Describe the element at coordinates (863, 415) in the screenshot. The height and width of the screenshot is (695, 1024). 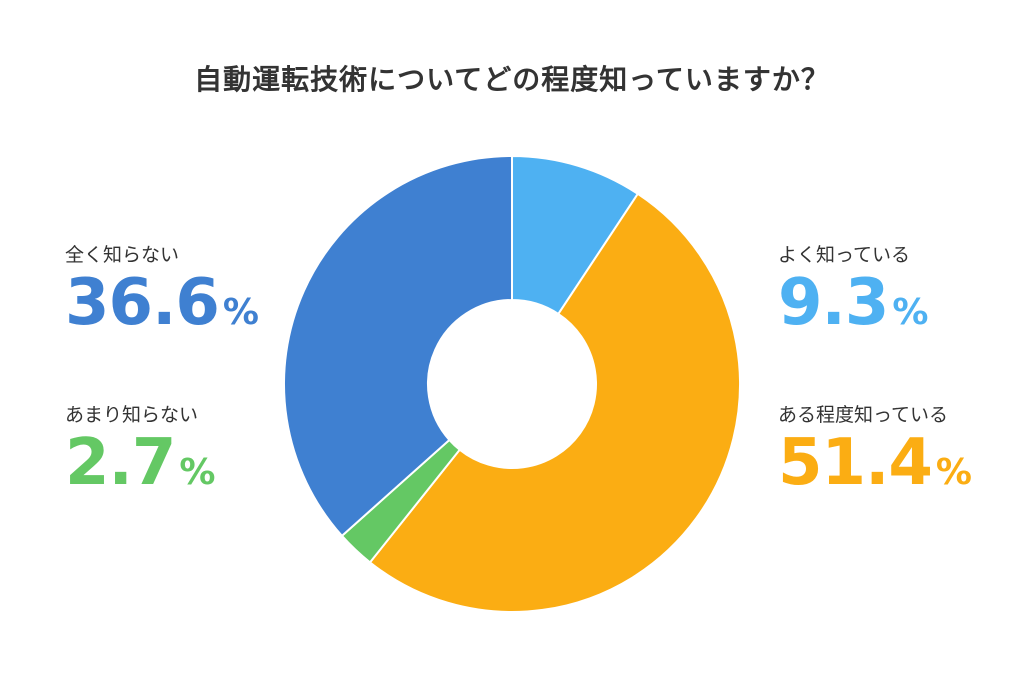
I see `category-label: ある程度知っている` at that location.